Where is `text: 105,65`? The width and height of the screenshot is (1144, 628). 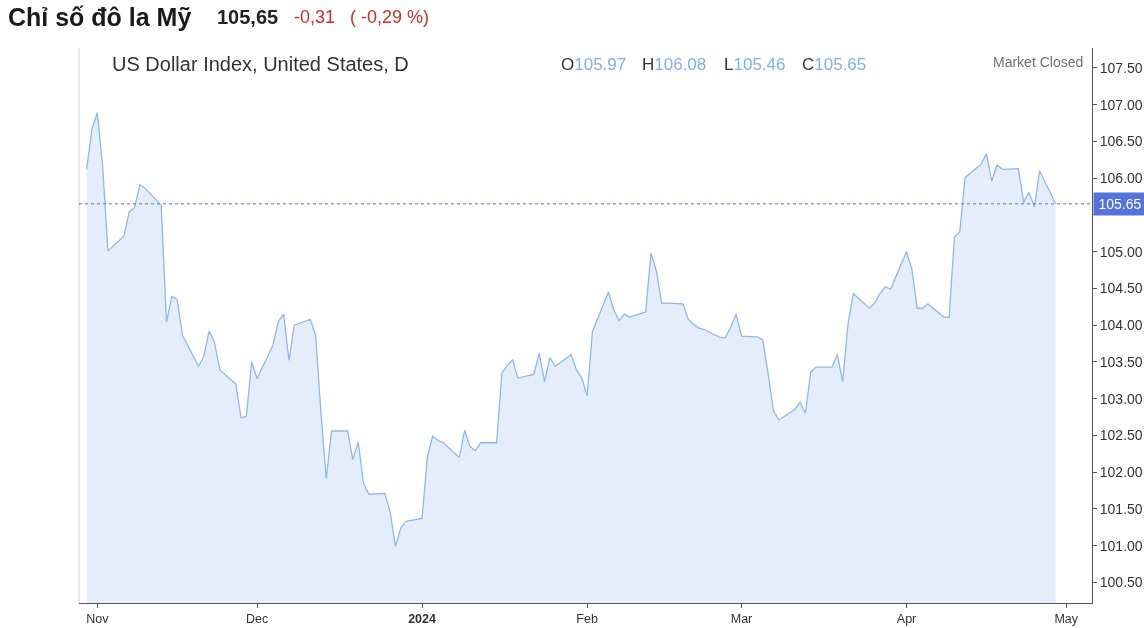 text: 105,65 is located at coordinates (248, 17).